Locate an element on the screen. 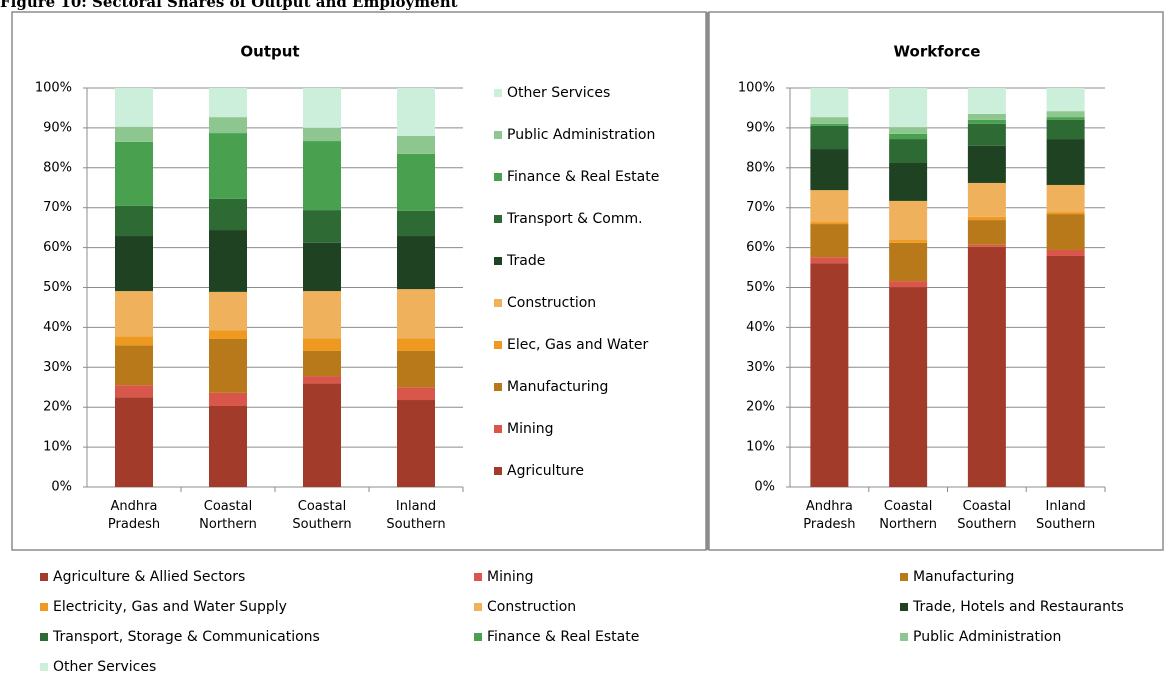 This screenshot has width=1171, height=674. chart-title: Output is located at coordinates (269, 52).